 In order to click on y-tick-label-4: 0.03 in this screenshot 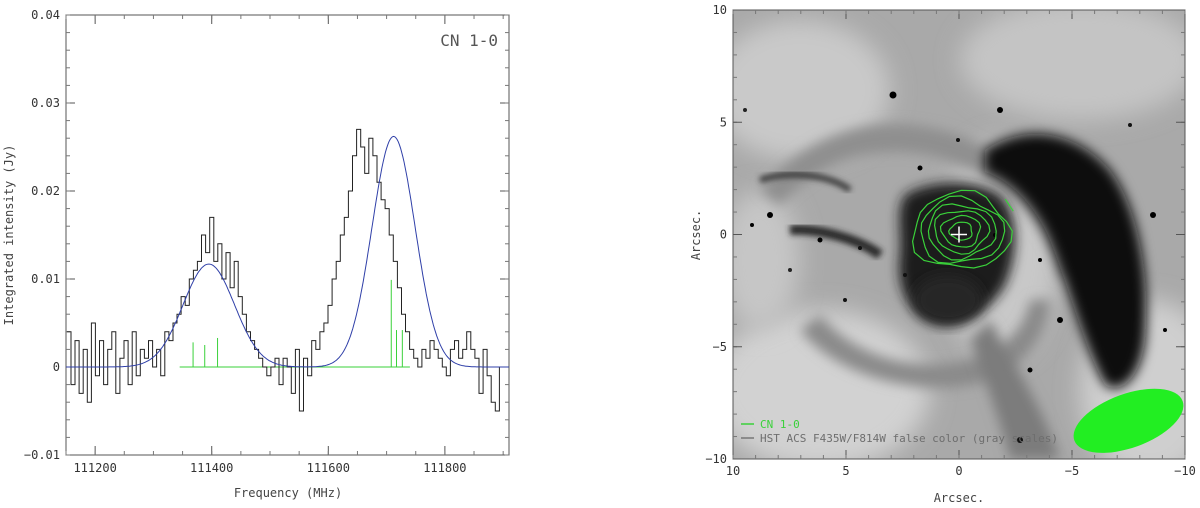, I will do `click(45, 103)`.